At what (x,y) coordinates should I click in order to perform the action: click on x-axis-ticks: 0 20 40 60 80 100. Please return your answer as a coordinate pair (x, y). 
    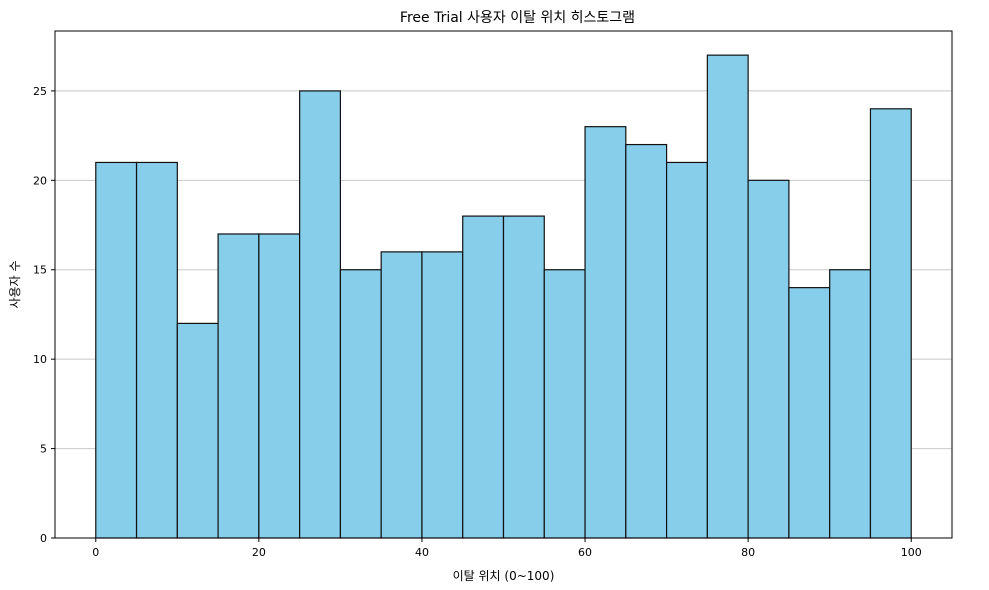
    Looking at the image, I should click on (507, 548).